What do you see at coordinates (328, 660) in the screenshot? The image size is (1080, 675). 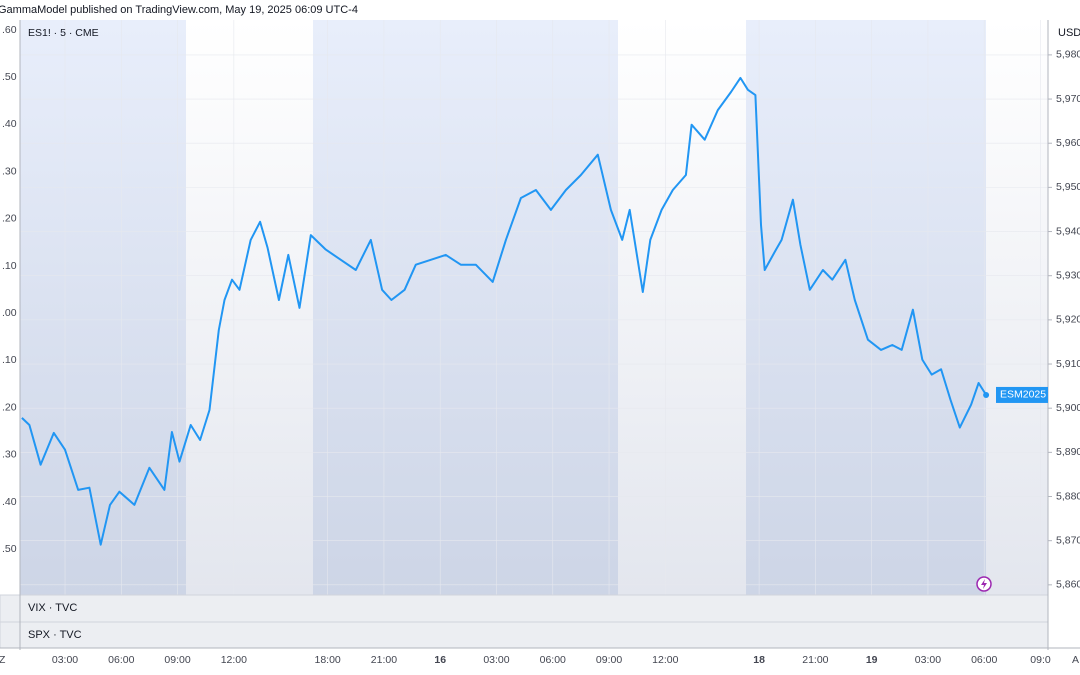 I see `x-tick-label: 18:00` at bounding box center [328, 660].